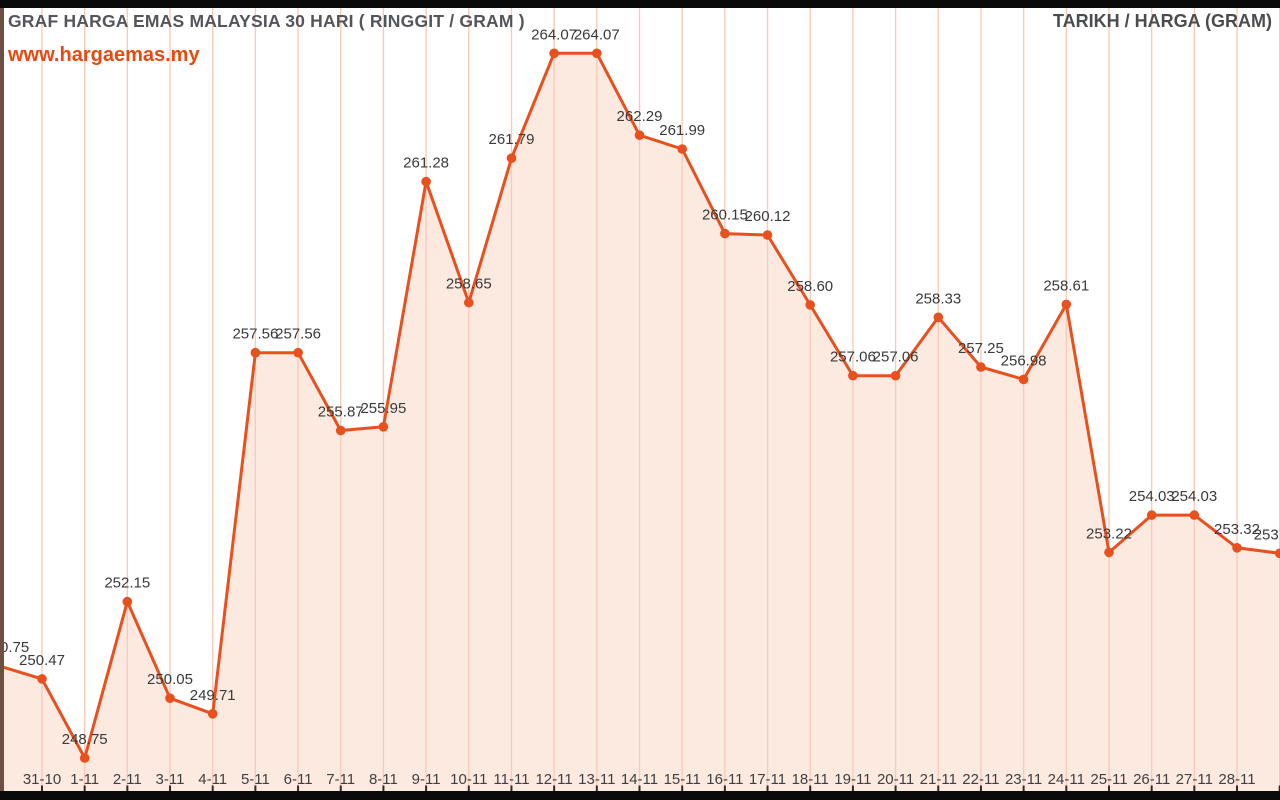  What do you see at coordinates (810, 779) in the screenshot?
I see `x-axis-tick-label: 18-11` at bounding box center [810, 779].